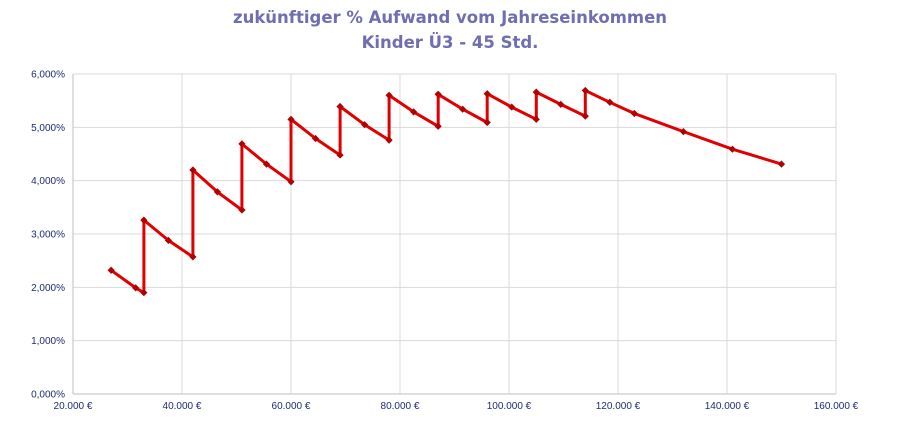  I want to click on x-tick-label: 120.000 €, so click(618, 406).